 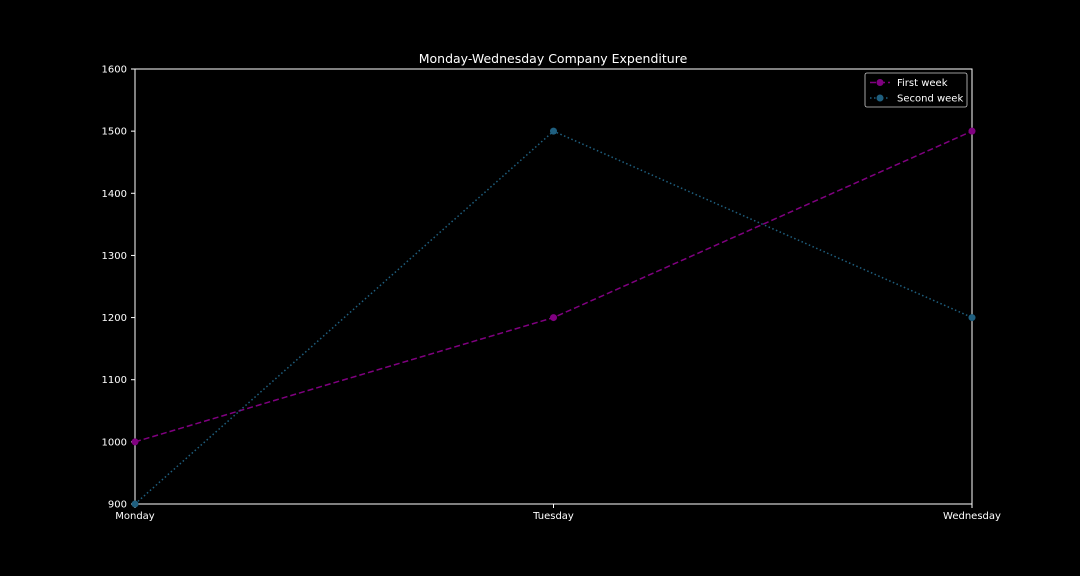 What do you see at coordinates (114, 318) in the screenshot?
I see `y-tick-label: 1200` at bounding box center [114, 318].